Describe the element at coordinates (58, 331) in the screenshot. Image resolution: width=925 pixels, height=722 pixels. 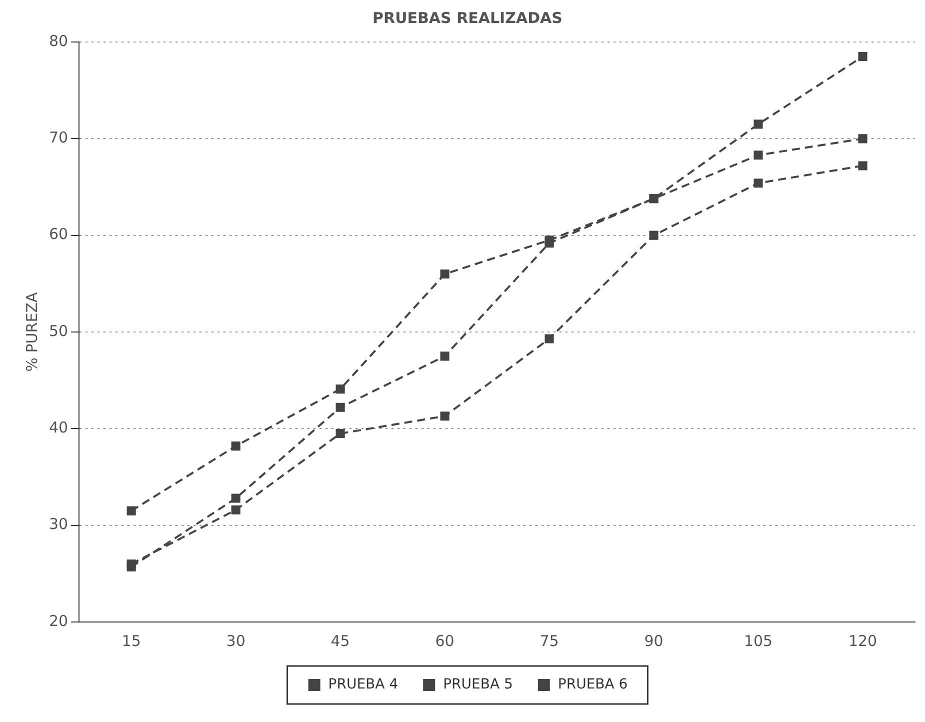
I see `y-tick-label: 50` at that location.